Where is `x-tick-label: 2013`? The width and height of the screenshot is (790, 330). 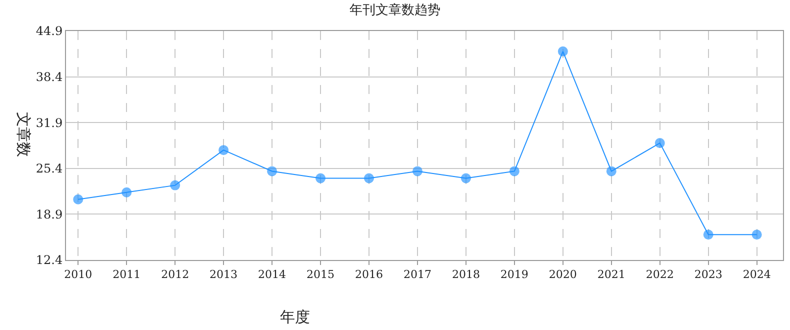 x-tick-label: 2013 is located at coordinates (224, 275).